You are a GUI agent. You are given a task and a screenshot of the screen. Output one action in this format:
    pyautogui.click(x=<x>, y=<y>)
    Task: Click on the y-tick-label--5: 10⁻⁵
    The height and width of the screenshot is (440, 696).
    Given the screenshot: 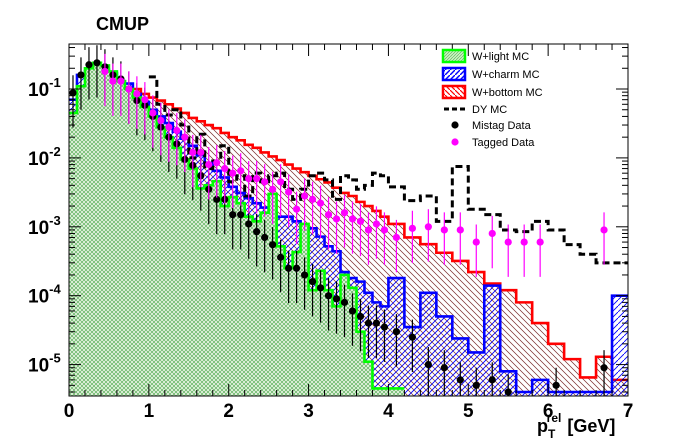 What is the action you would take?
    pyautogui.click(x=44, y=364)
    